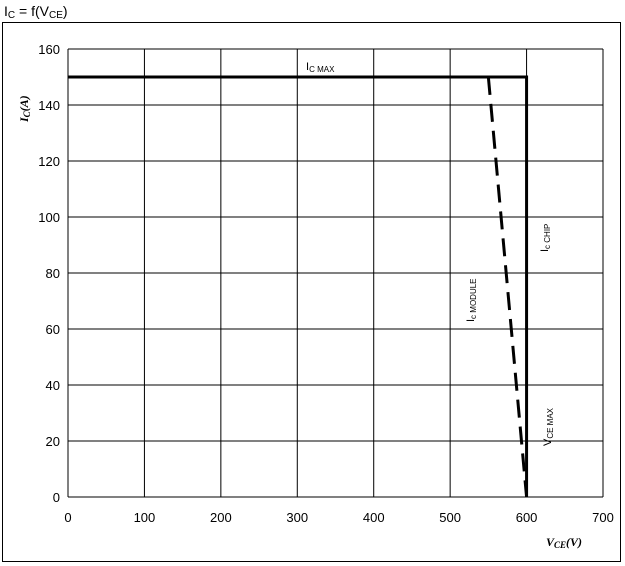 This screenshot has height=566, width=625. I want to click on x-tick-label: 500, so click(450, 517).